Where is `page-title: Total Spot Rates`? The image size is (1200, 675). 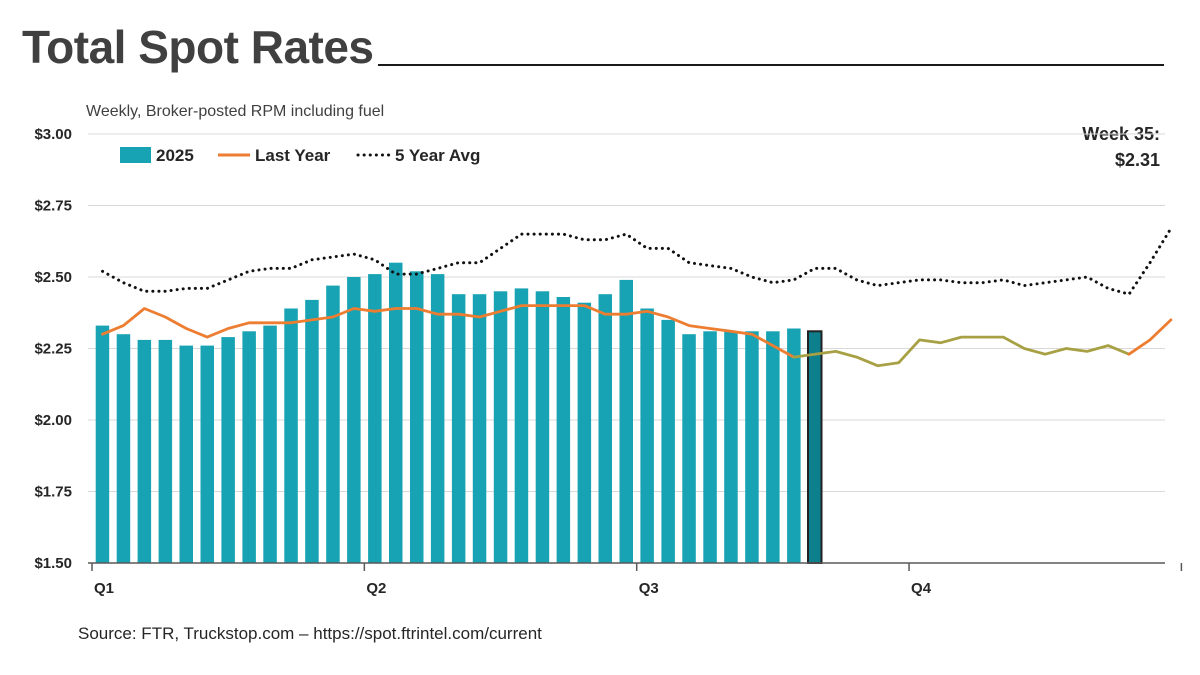
page-title: Total Spot Rates is located at coordinates (198, 47).